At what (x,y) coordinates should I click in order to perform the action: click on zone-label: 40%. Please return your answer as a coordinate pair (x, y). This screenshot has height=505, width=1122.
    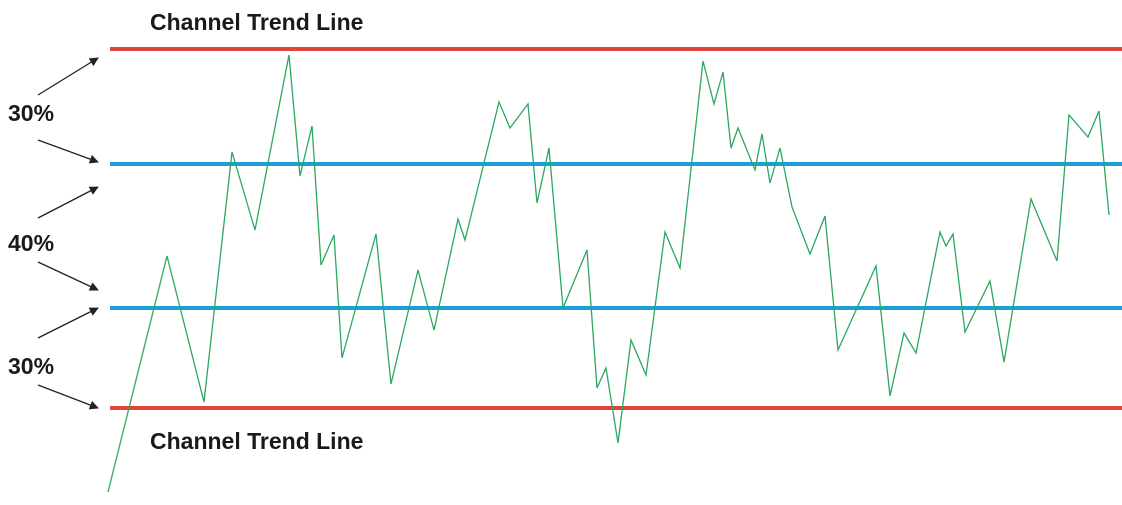
    Looking at the image, I should click on (31, 243).